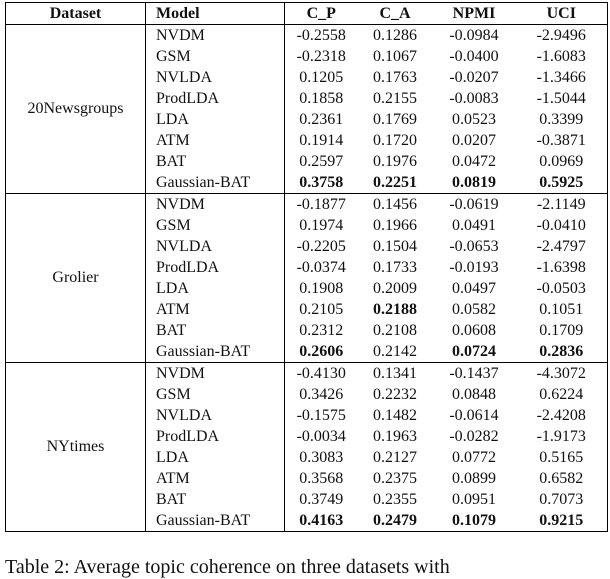 This screenshot has height=579, width=610. What do you see at coordinates (474, 394) in the screenshot?
I see `value-cell: 0.0848` at bounding box center [474, 394].